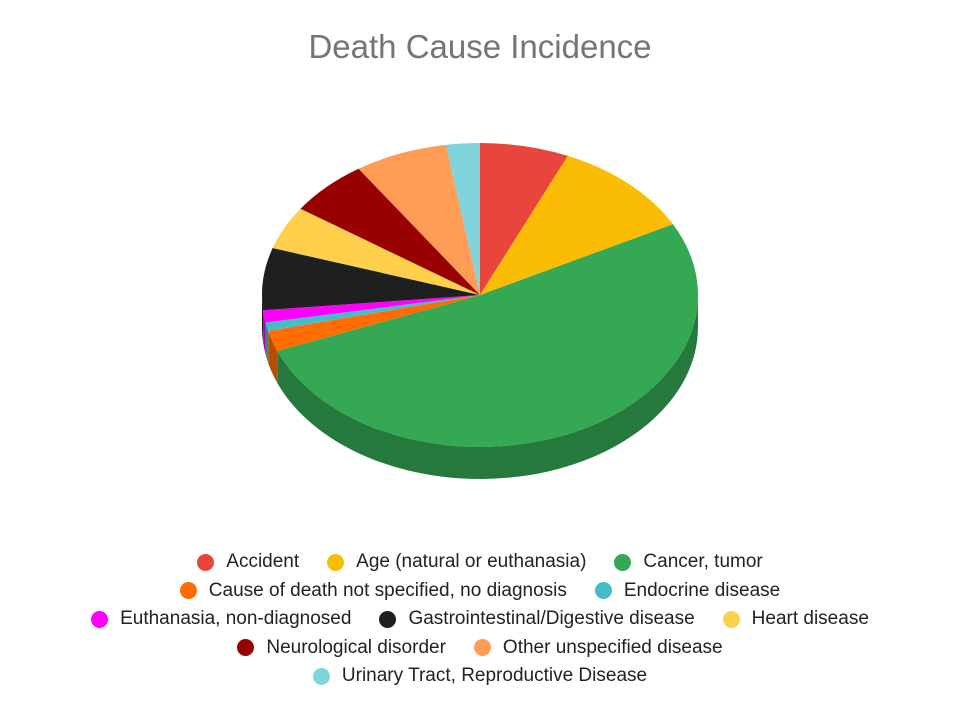  Describe the element at coordinates (471, 562) in the screenshot. I see `legend-label: Age (natural or euthanasia)` at that location.